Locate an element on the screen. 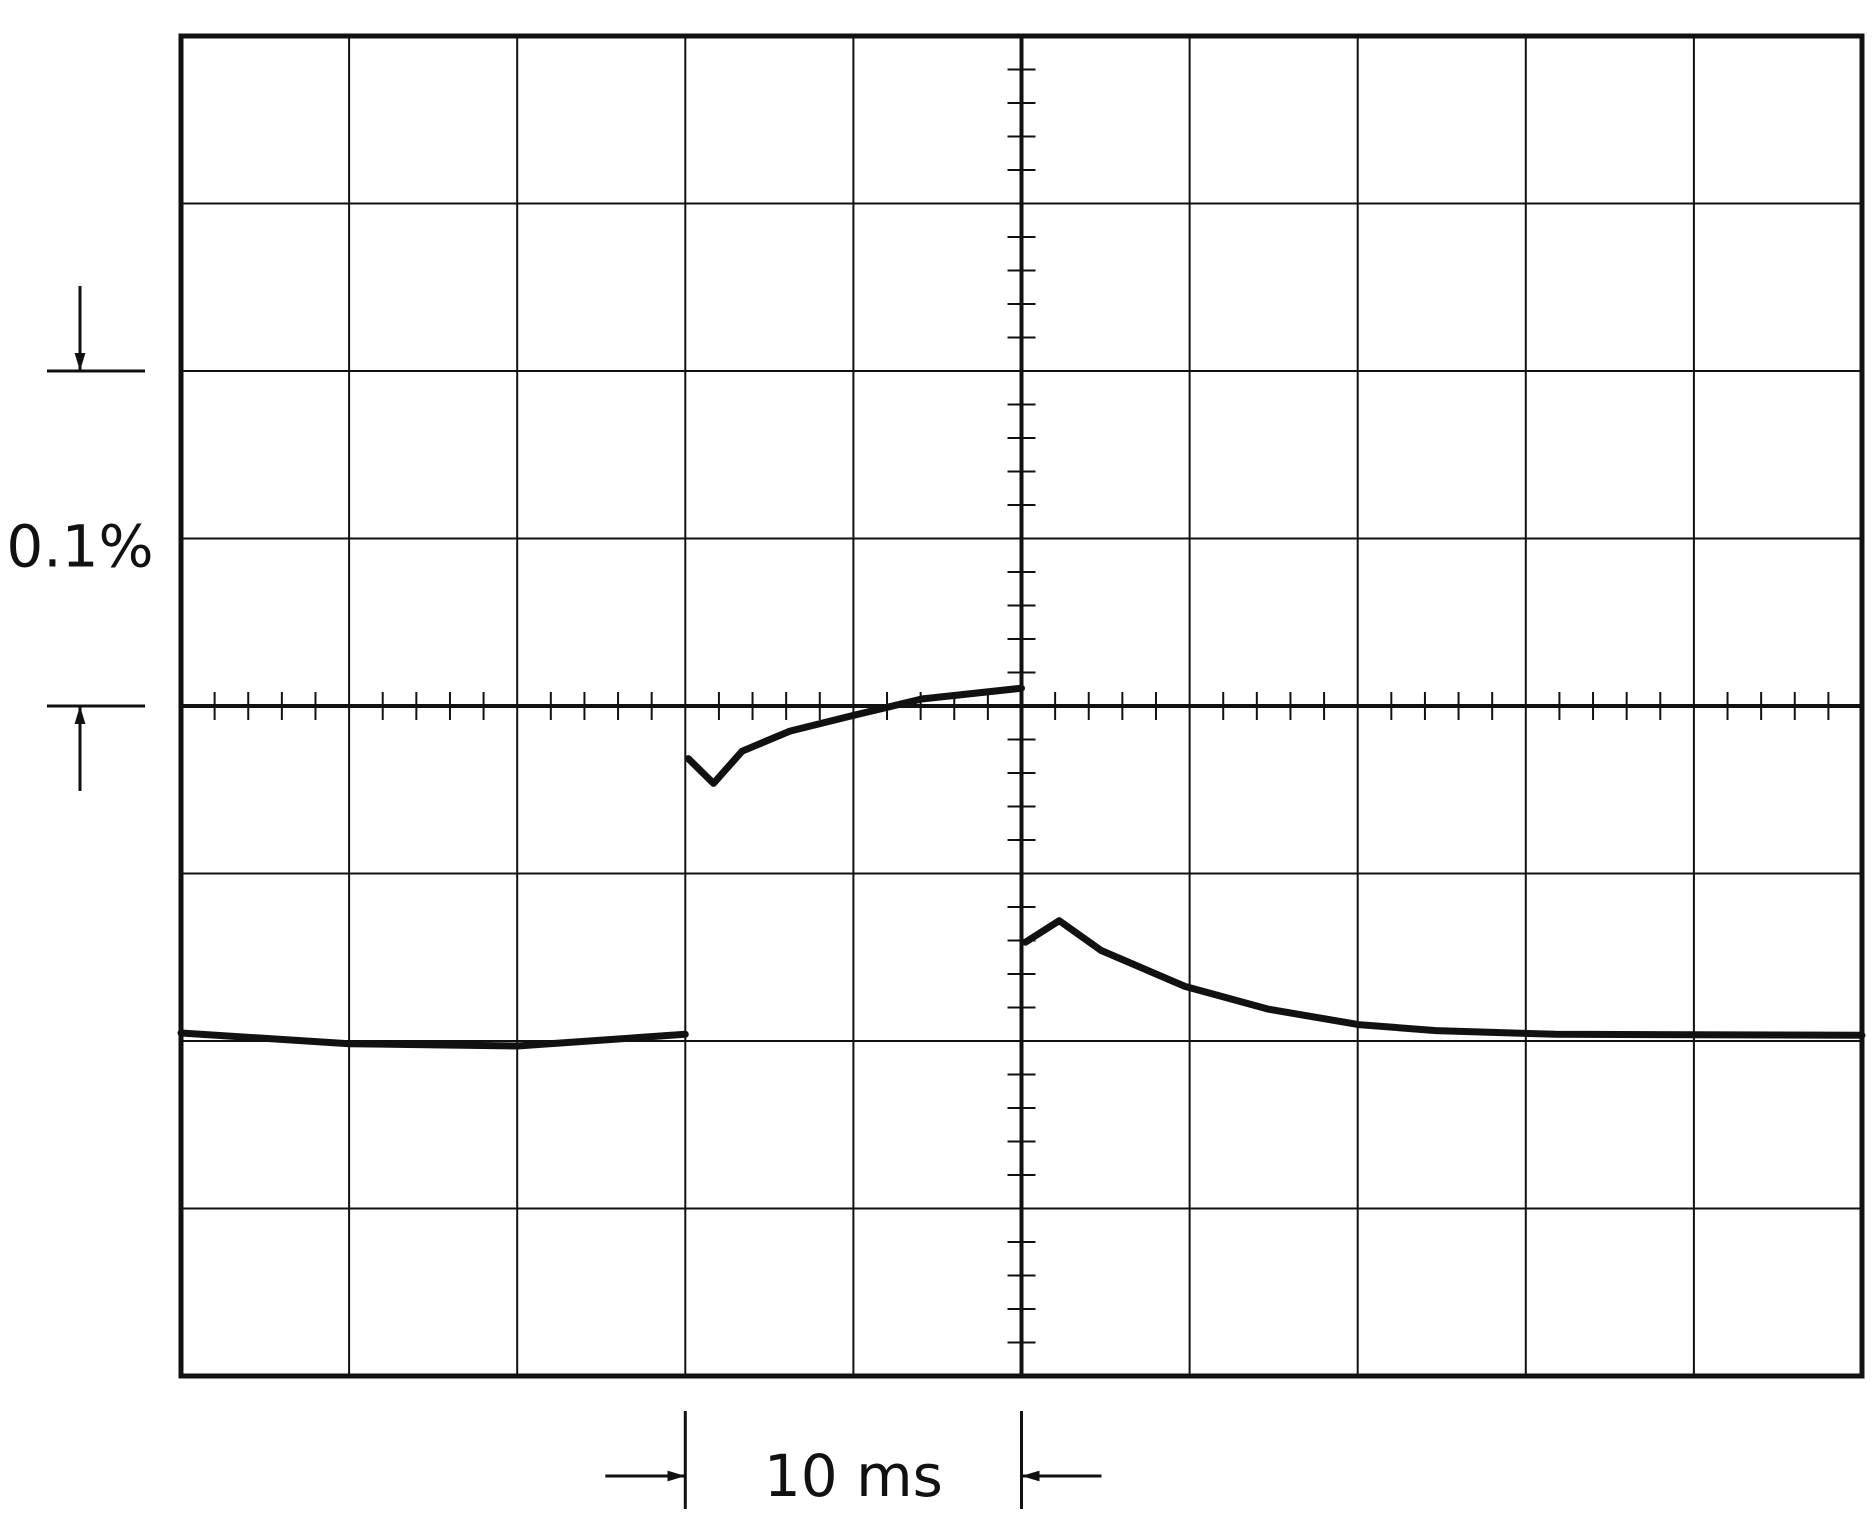 This screenshot has width=1874, height=1520. annotation-label: 0.1% is located at coordinates (79, 547).